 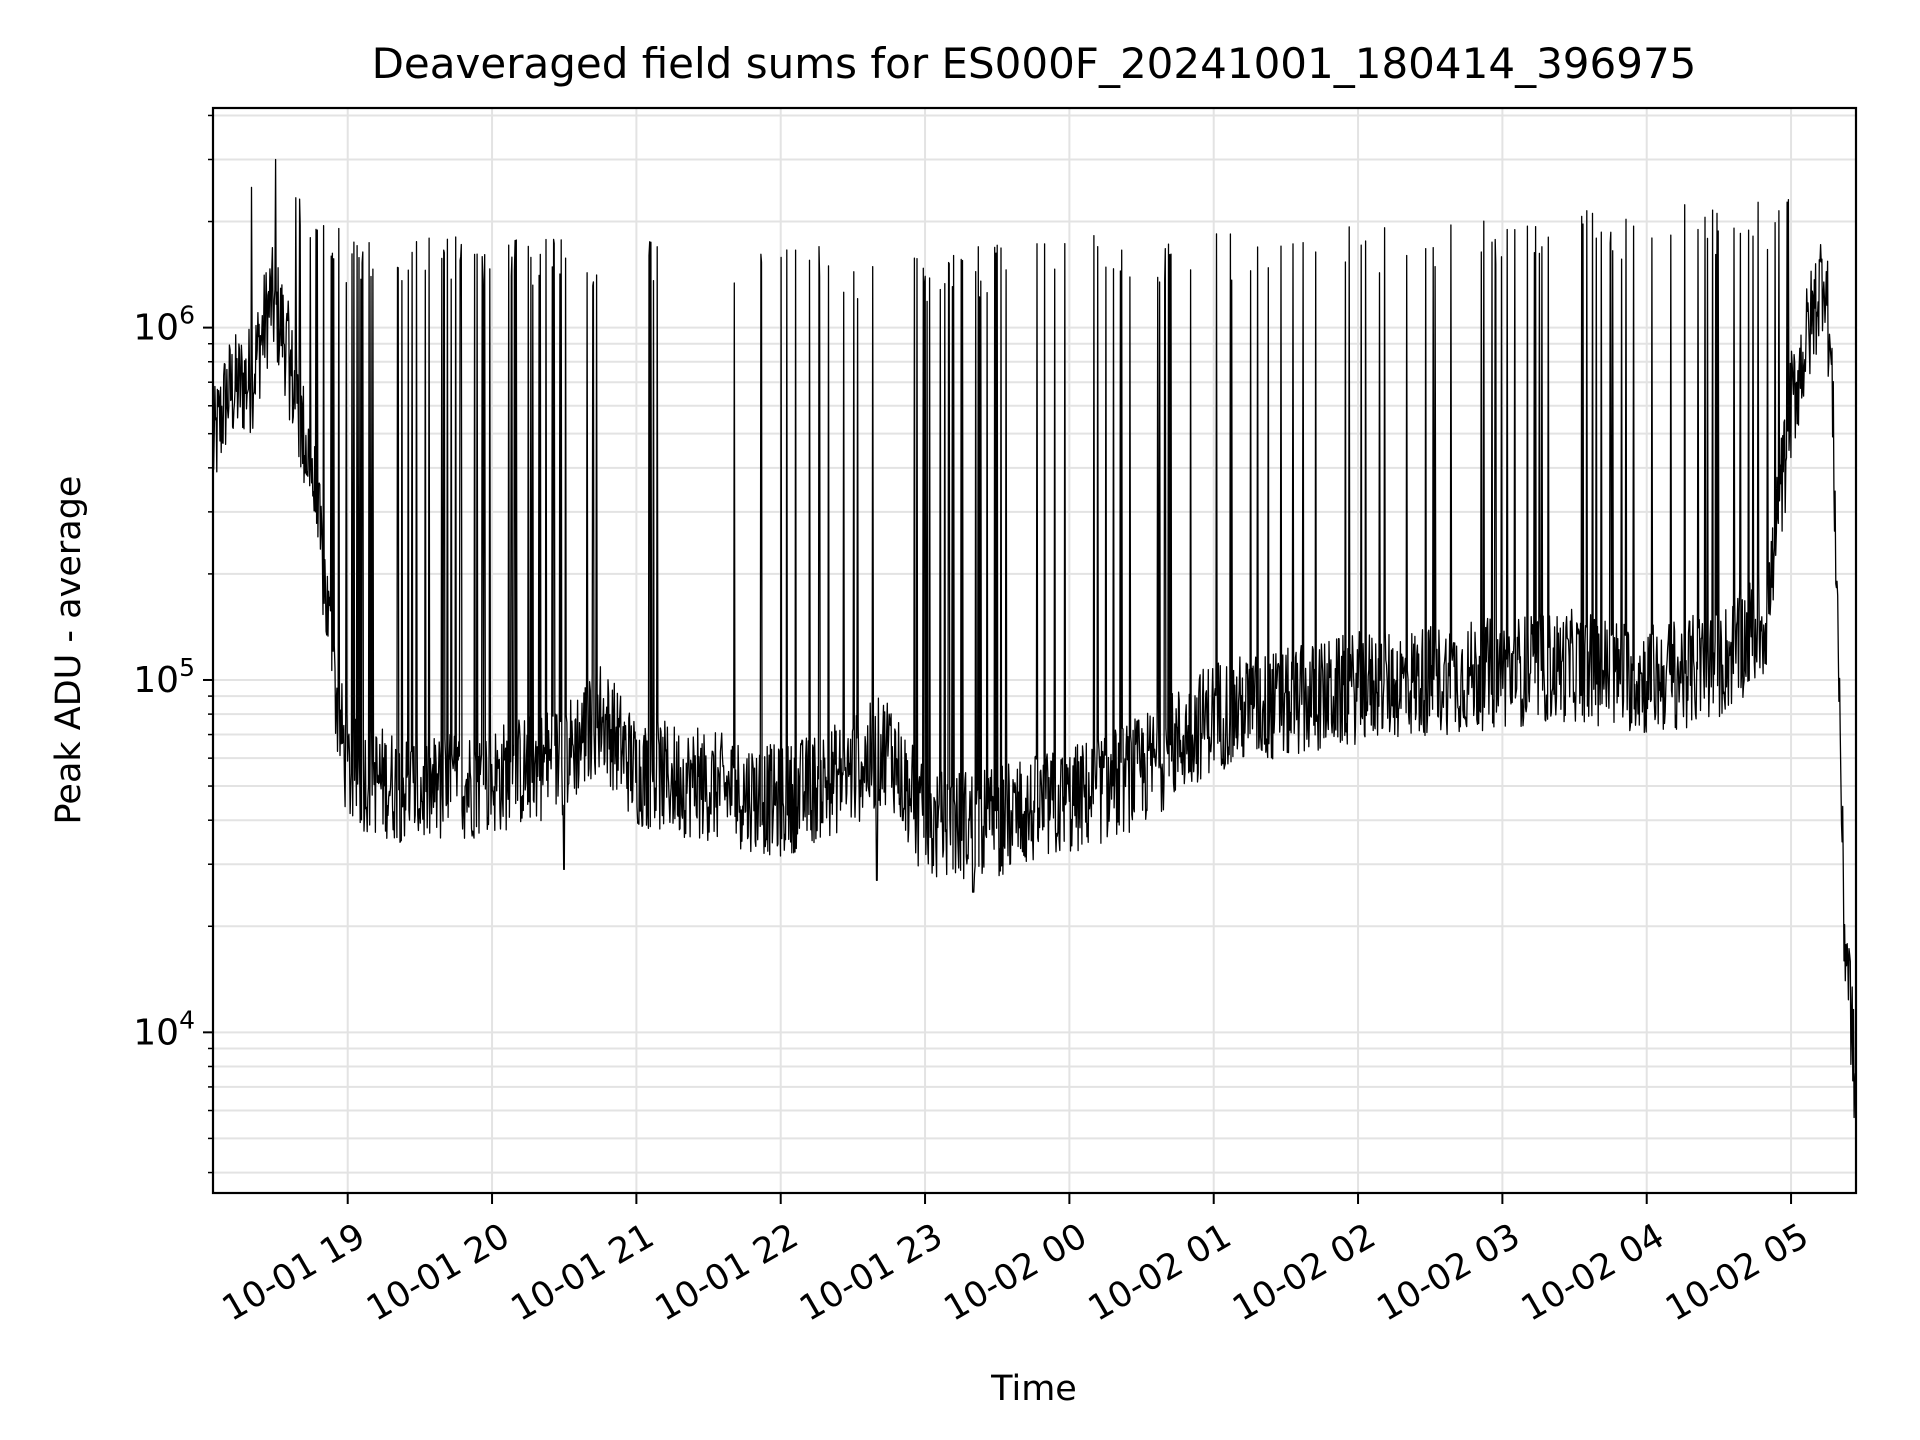 What do you see at coordinates (1033, 1389) in the screenshot?
I see `x-axis-label: Time` at bounding box center [1033, 1389].